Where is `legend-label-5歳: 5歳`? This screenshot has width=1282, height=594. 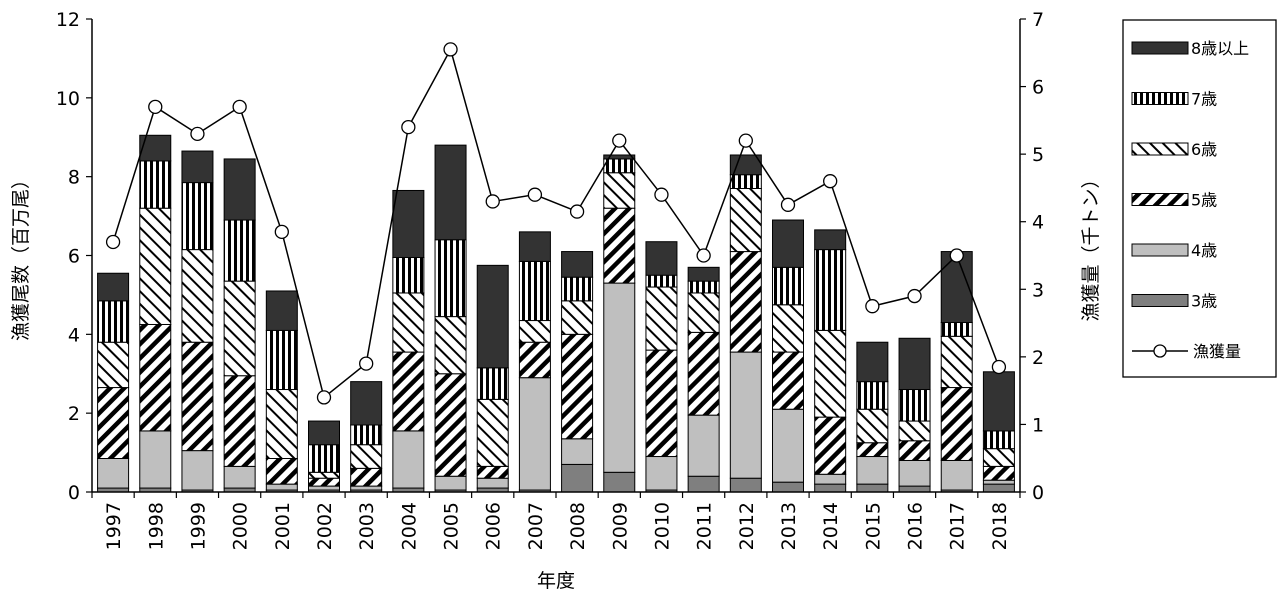
legend-label-5歳: 5歳 is located at coordinates (1204, 200).